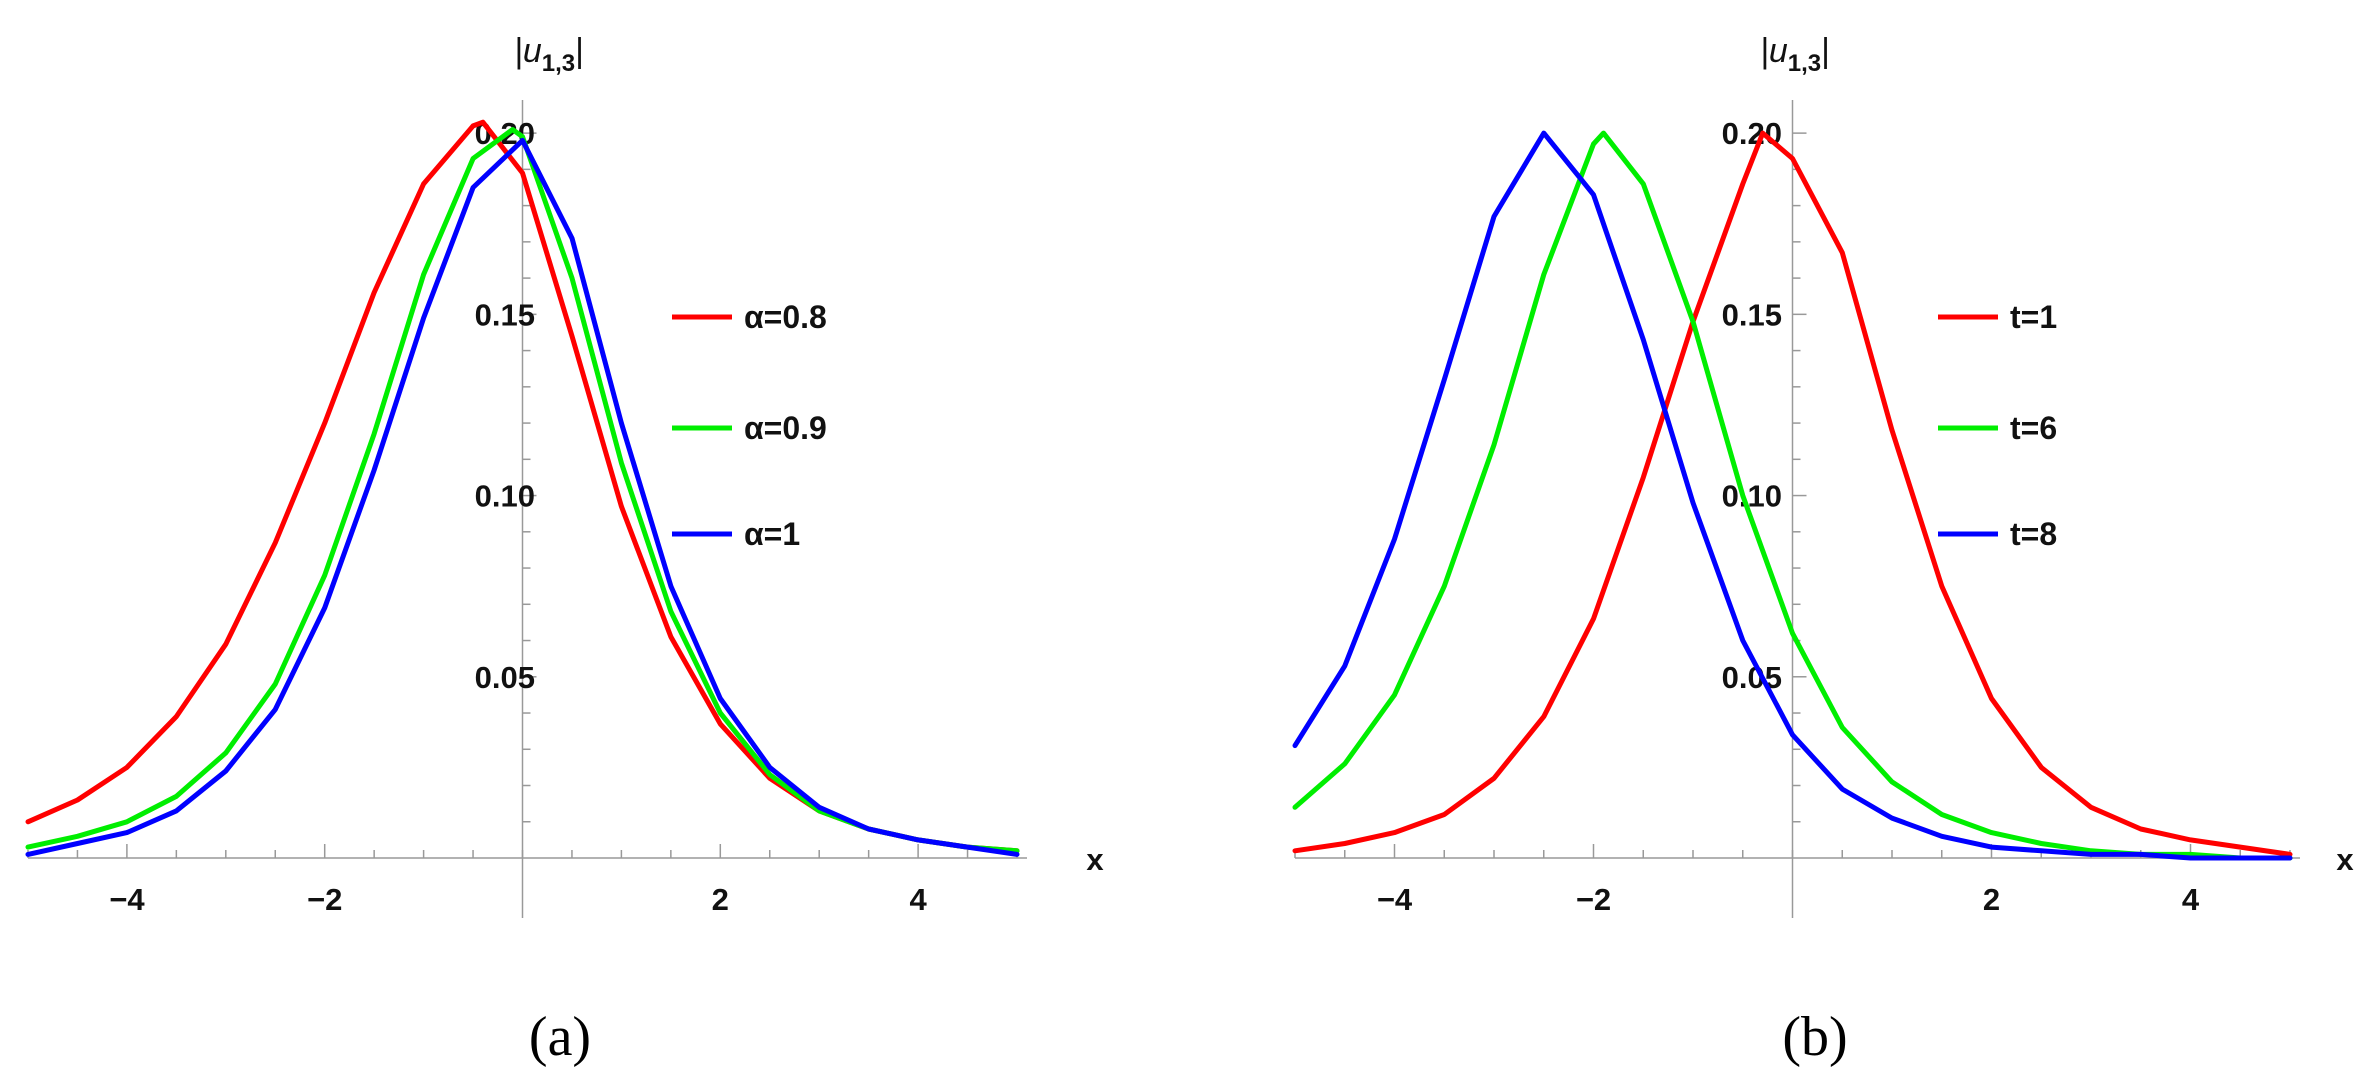 The width and height of the screenshot is (2375, 1080). I want to click on y-tick-label: 0.20, so click(1752, 133).